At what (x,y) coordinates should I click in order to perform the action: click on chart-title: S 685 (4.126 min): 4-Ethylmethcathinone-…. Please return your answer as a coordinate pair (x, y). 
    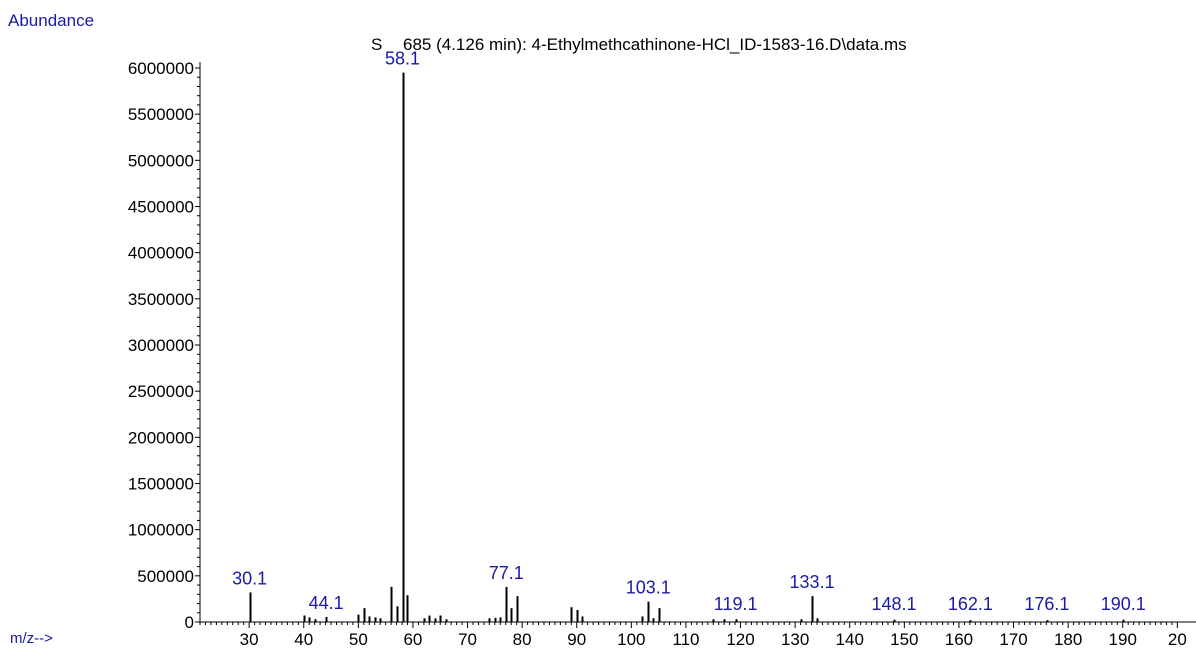
    Looking at the image, I should click on (639, 44).